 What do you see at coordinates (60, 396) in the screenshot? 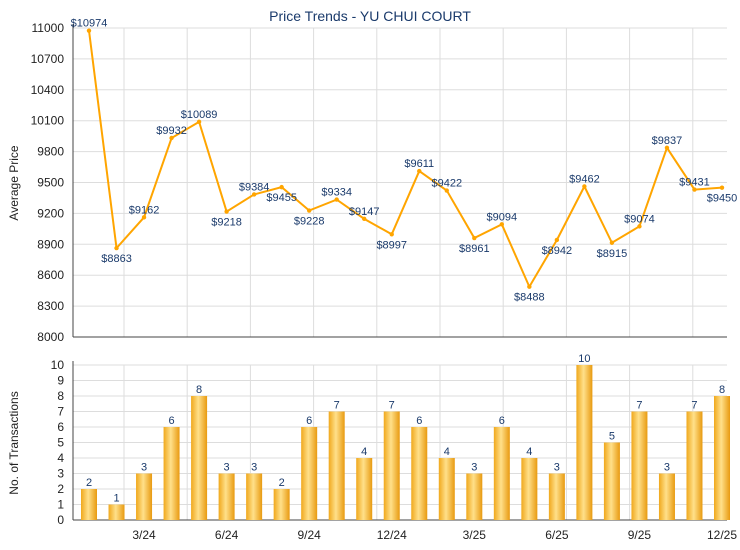
I see `y-tick-label: 8` at bounding box center [60, 396].